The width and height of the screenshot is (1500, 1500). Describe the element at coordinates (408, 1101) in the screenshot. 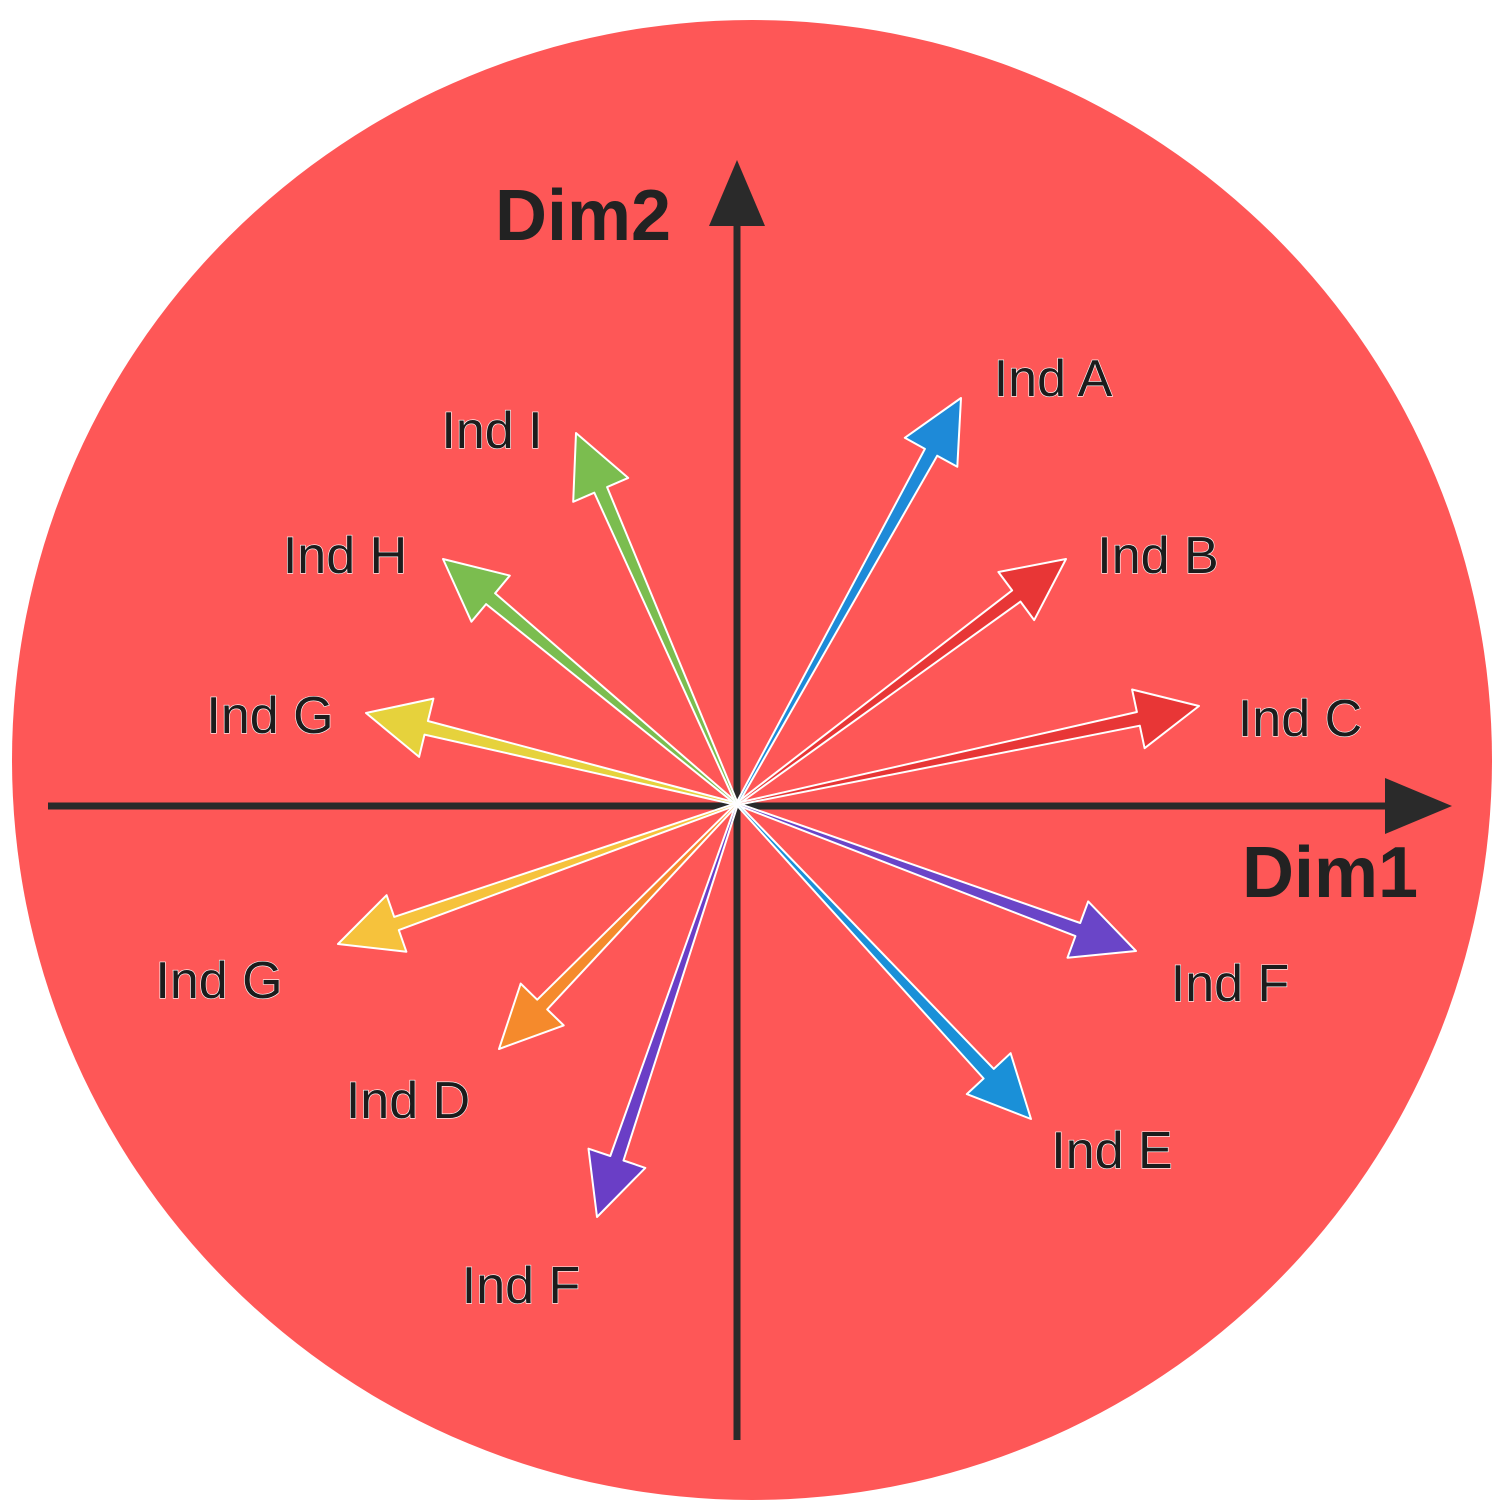

I see `vector-label: Ind D` at that location.